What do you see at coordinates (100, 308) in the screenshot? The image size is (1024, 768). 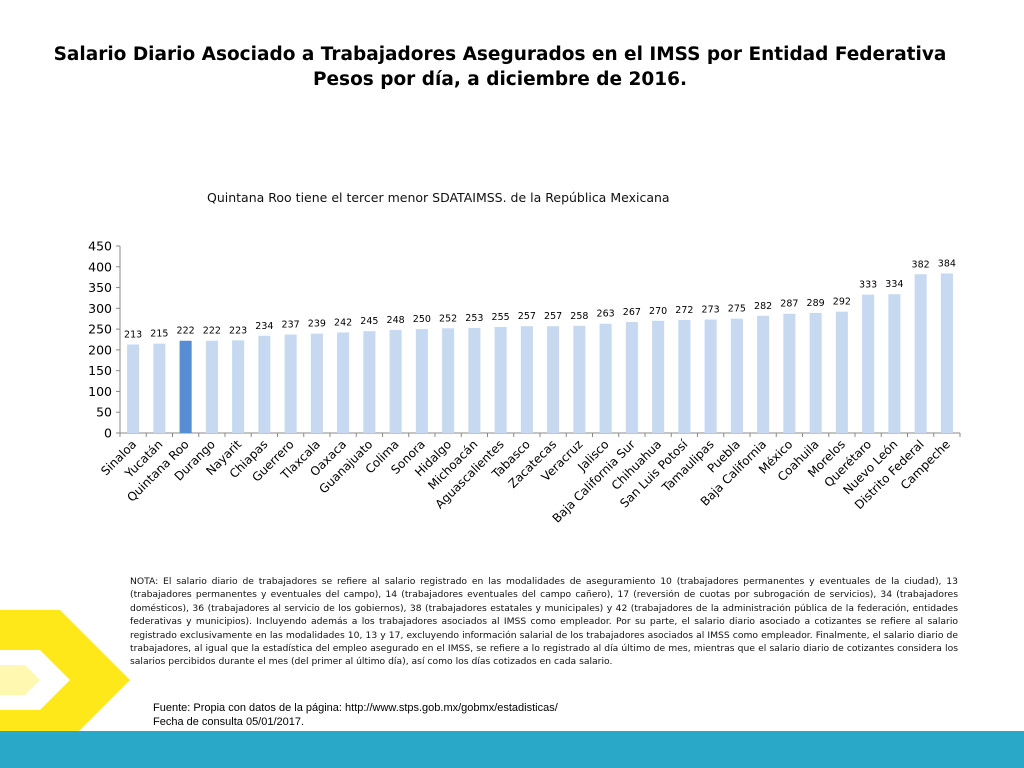 I see `y-tick-label: 300` at bounding box center [100, 308].